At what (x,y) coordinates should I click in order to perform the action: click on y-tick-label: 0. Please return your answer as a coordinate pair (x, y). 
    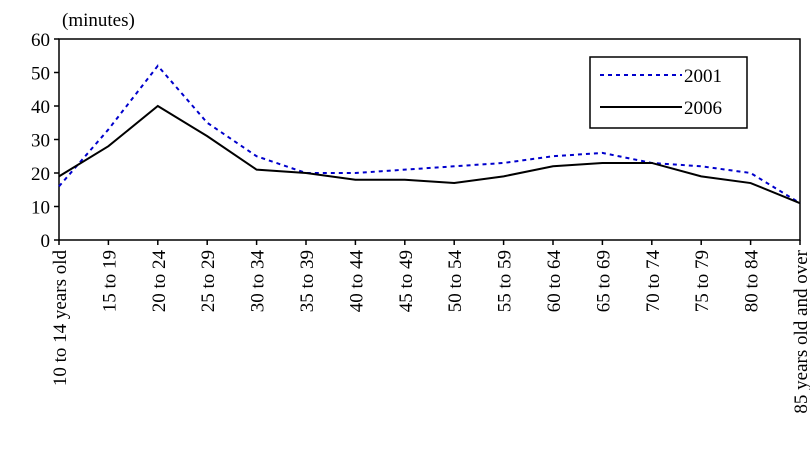
    Looking at the image, I should click on (46, 241).